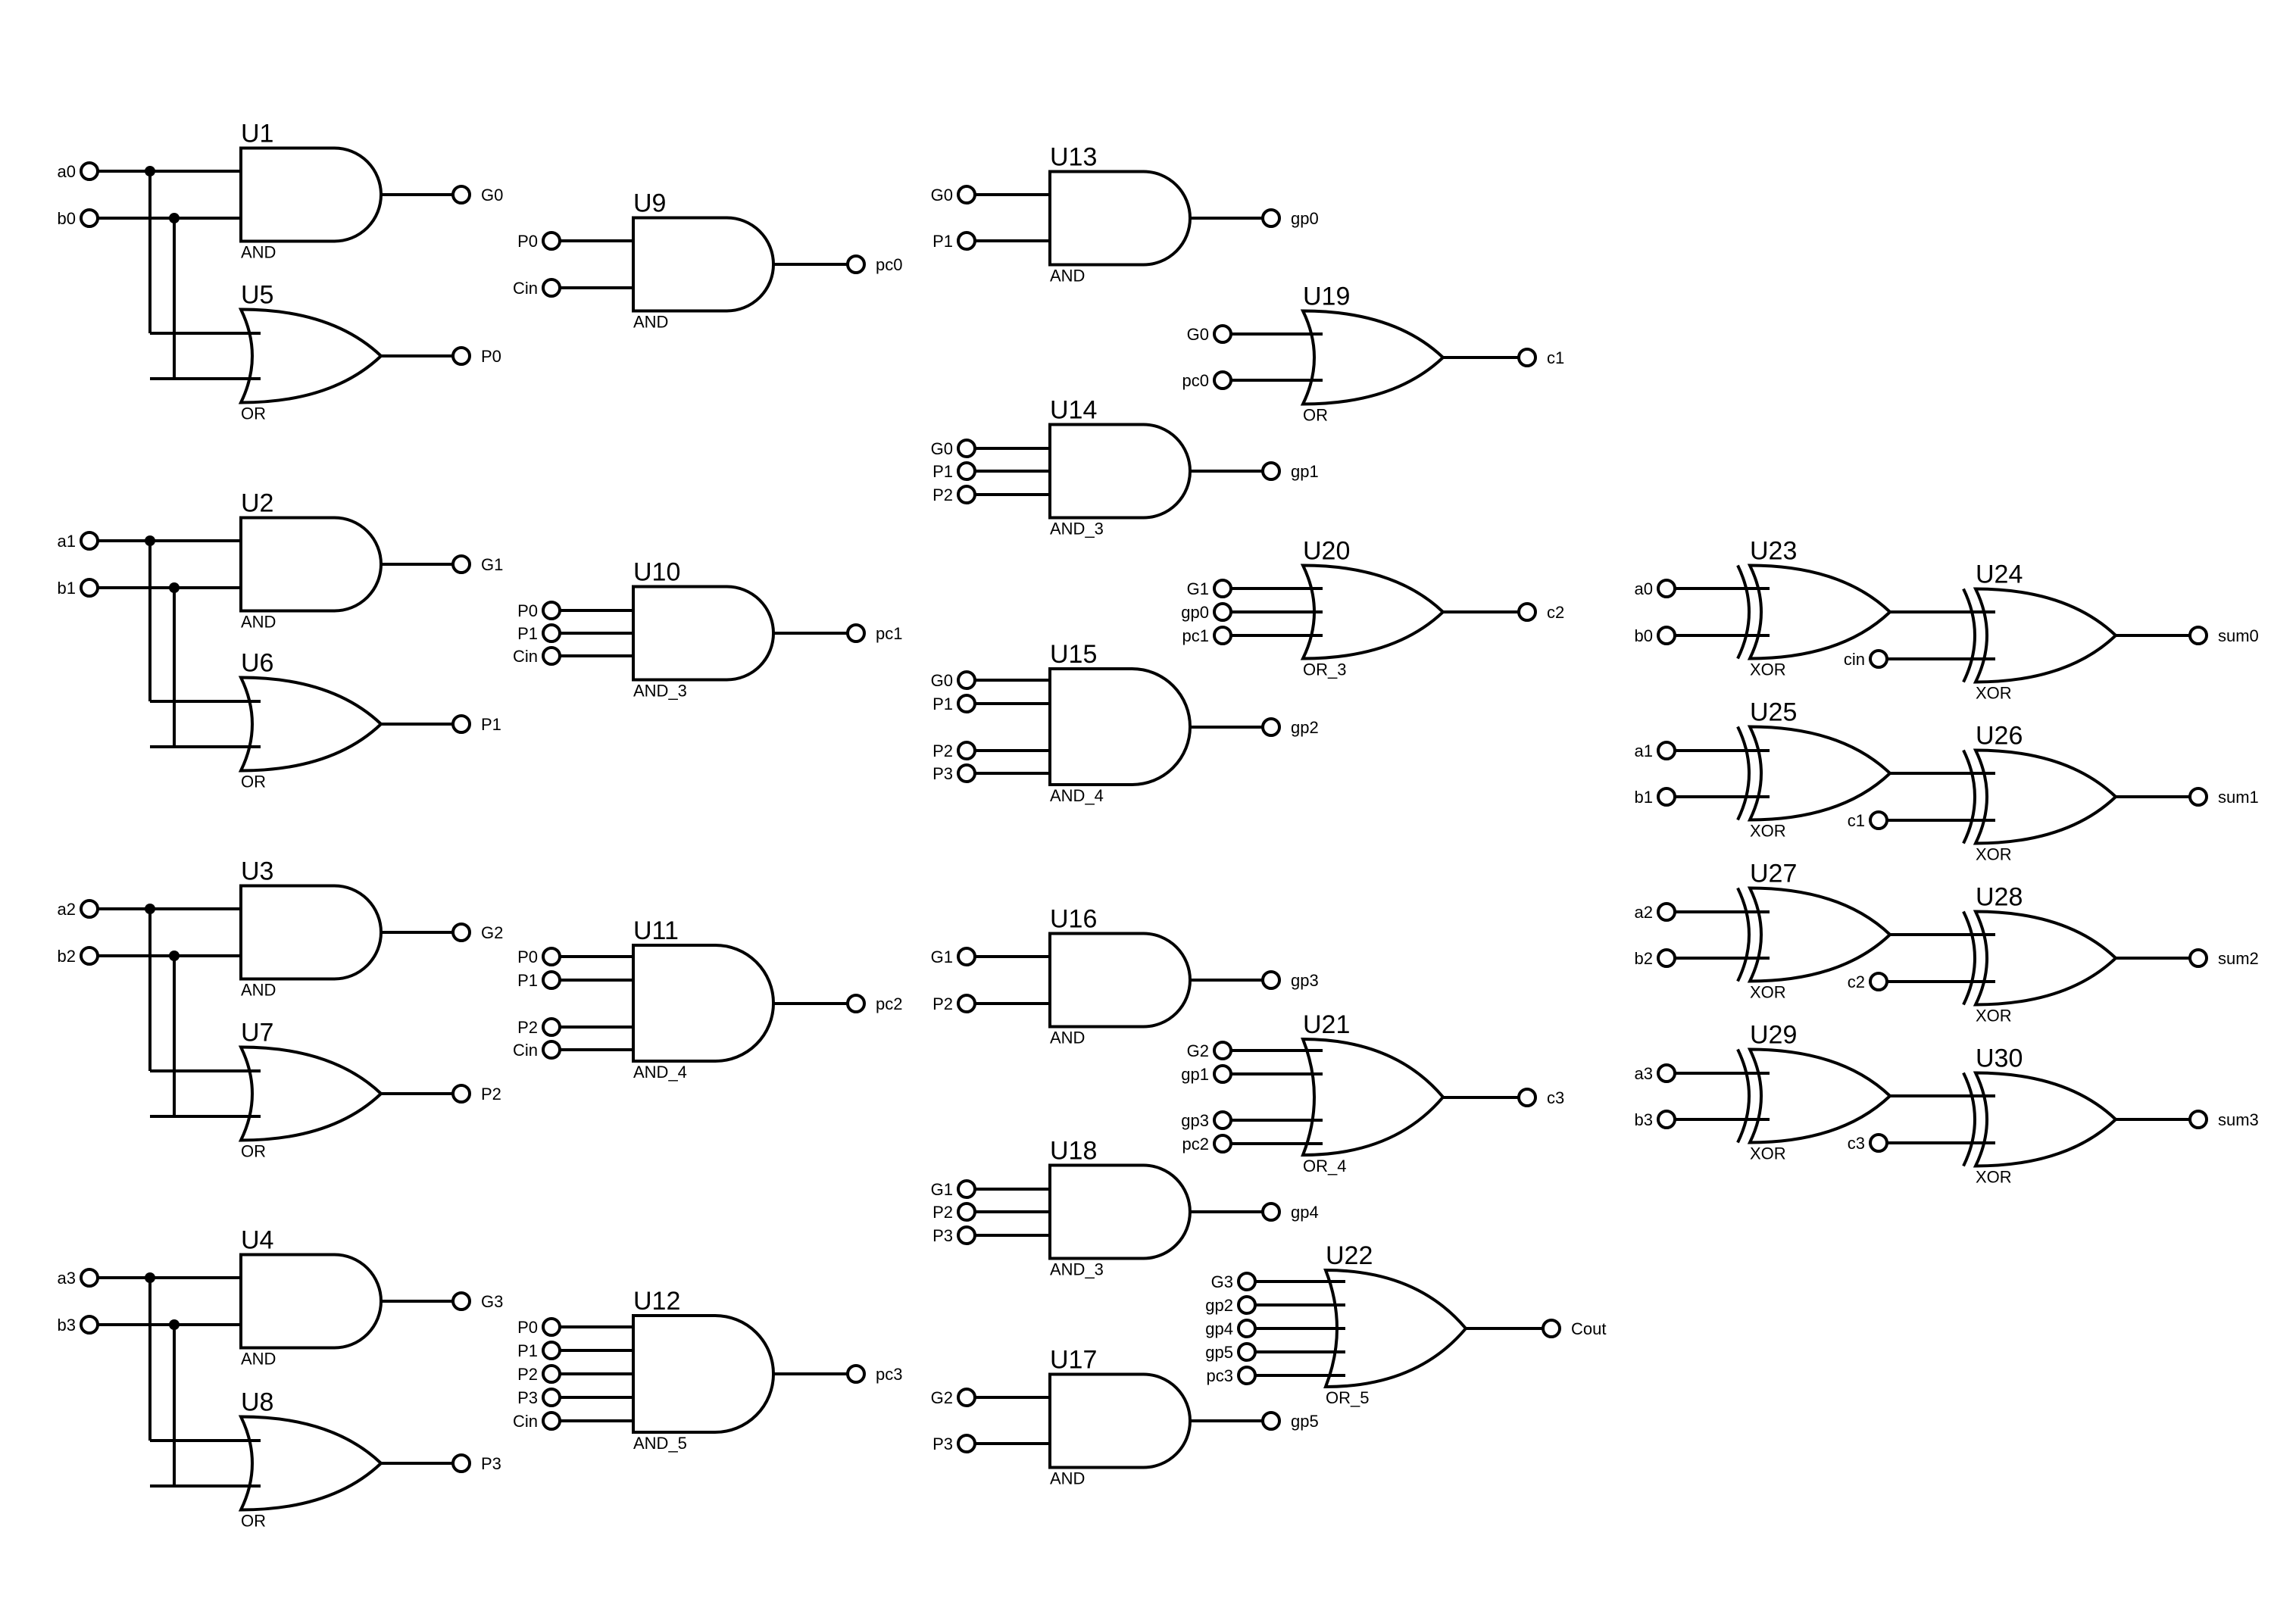 The width and height of the screenshot is (2296, 1614). I want to click on gate-u1: U1 AND a0 b0 G0, so click(281, 191).